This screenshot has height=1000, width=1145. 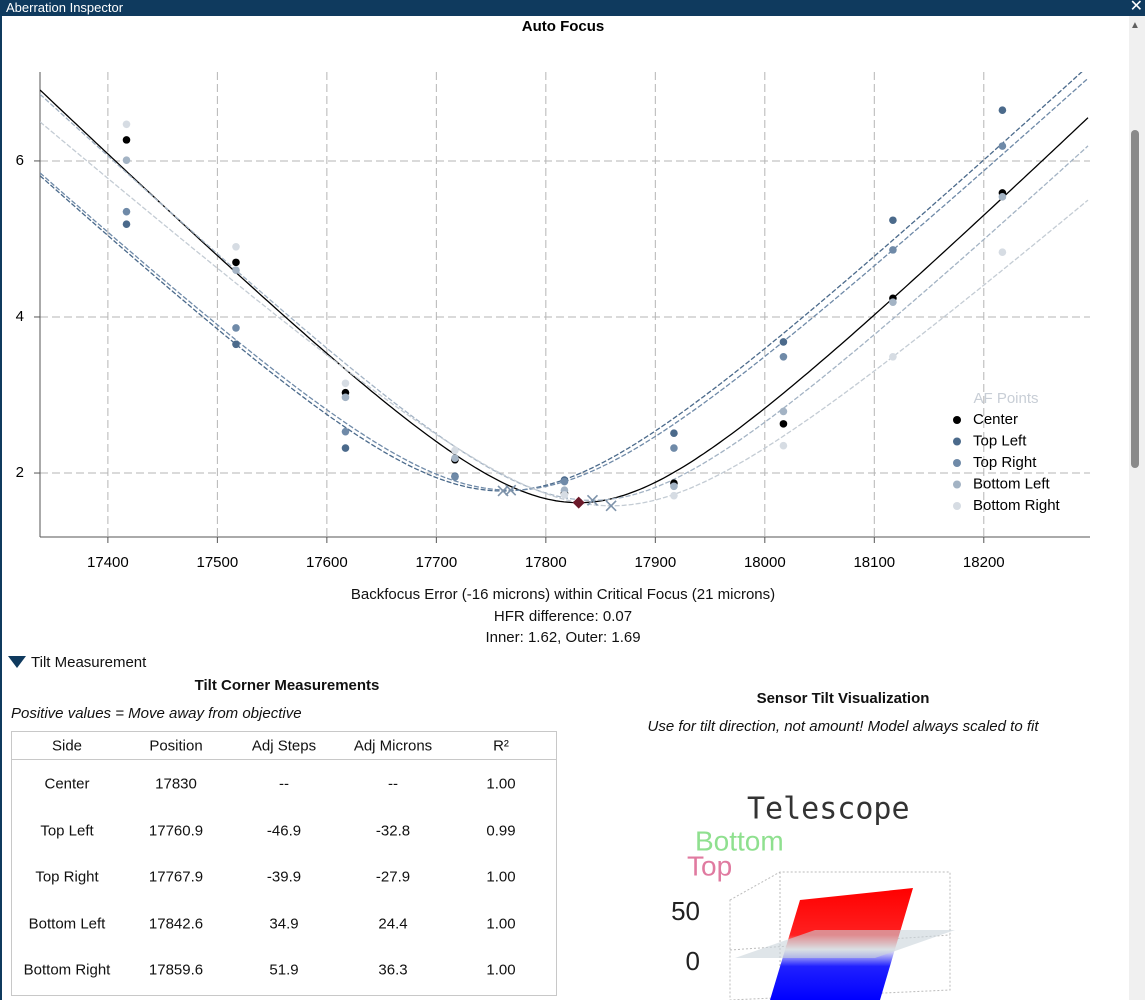 I want to click on legend-label: Top Right, so click(x=1005, y=462).